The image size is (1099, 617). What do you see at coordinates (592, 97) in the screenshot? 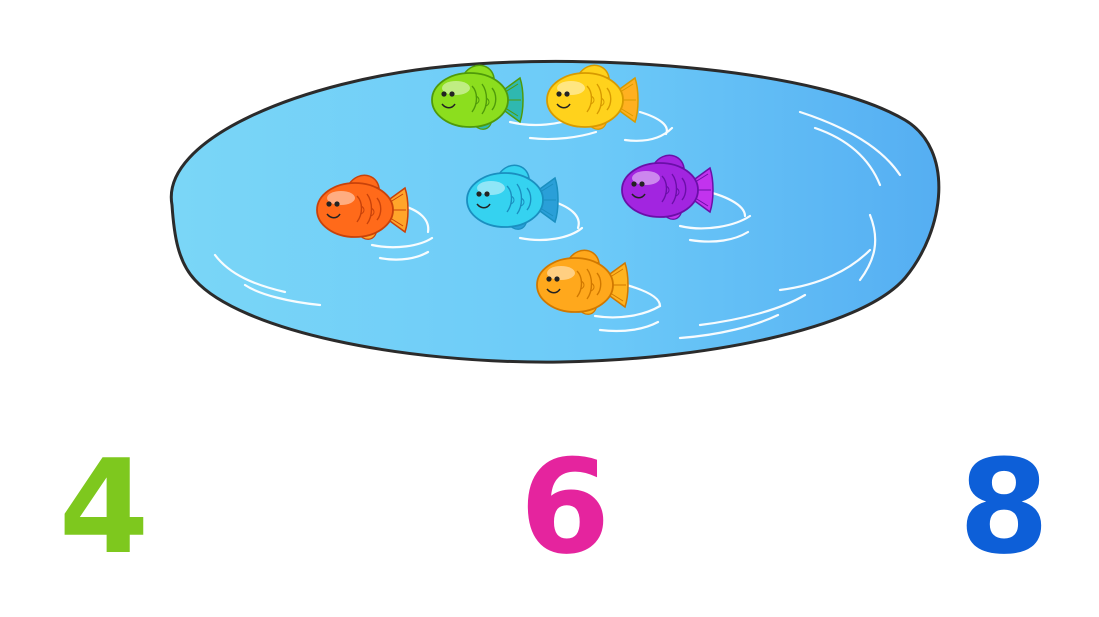
I see `fish-yellow` at bounding box center [592, 97].